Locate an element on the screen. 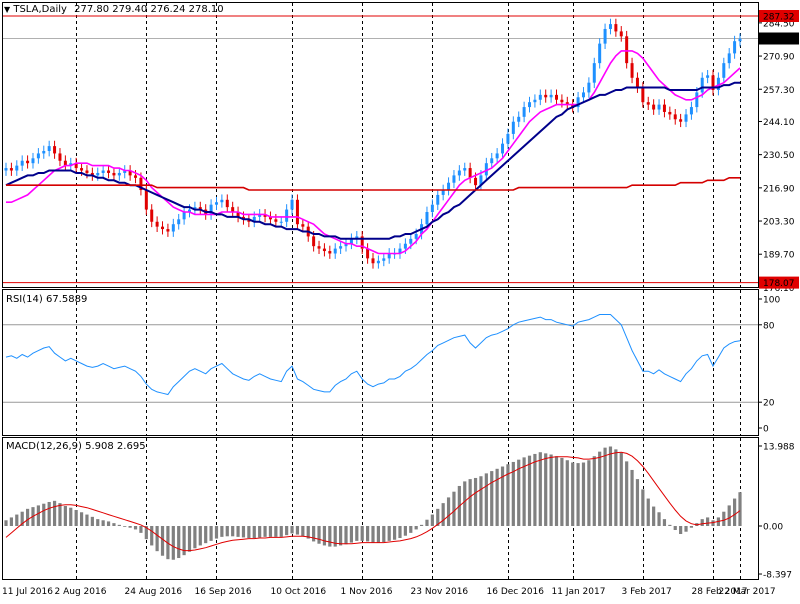 The height and width of the screenshot is (604, 800). high-price-label-box is located at coordinates (779, 16).